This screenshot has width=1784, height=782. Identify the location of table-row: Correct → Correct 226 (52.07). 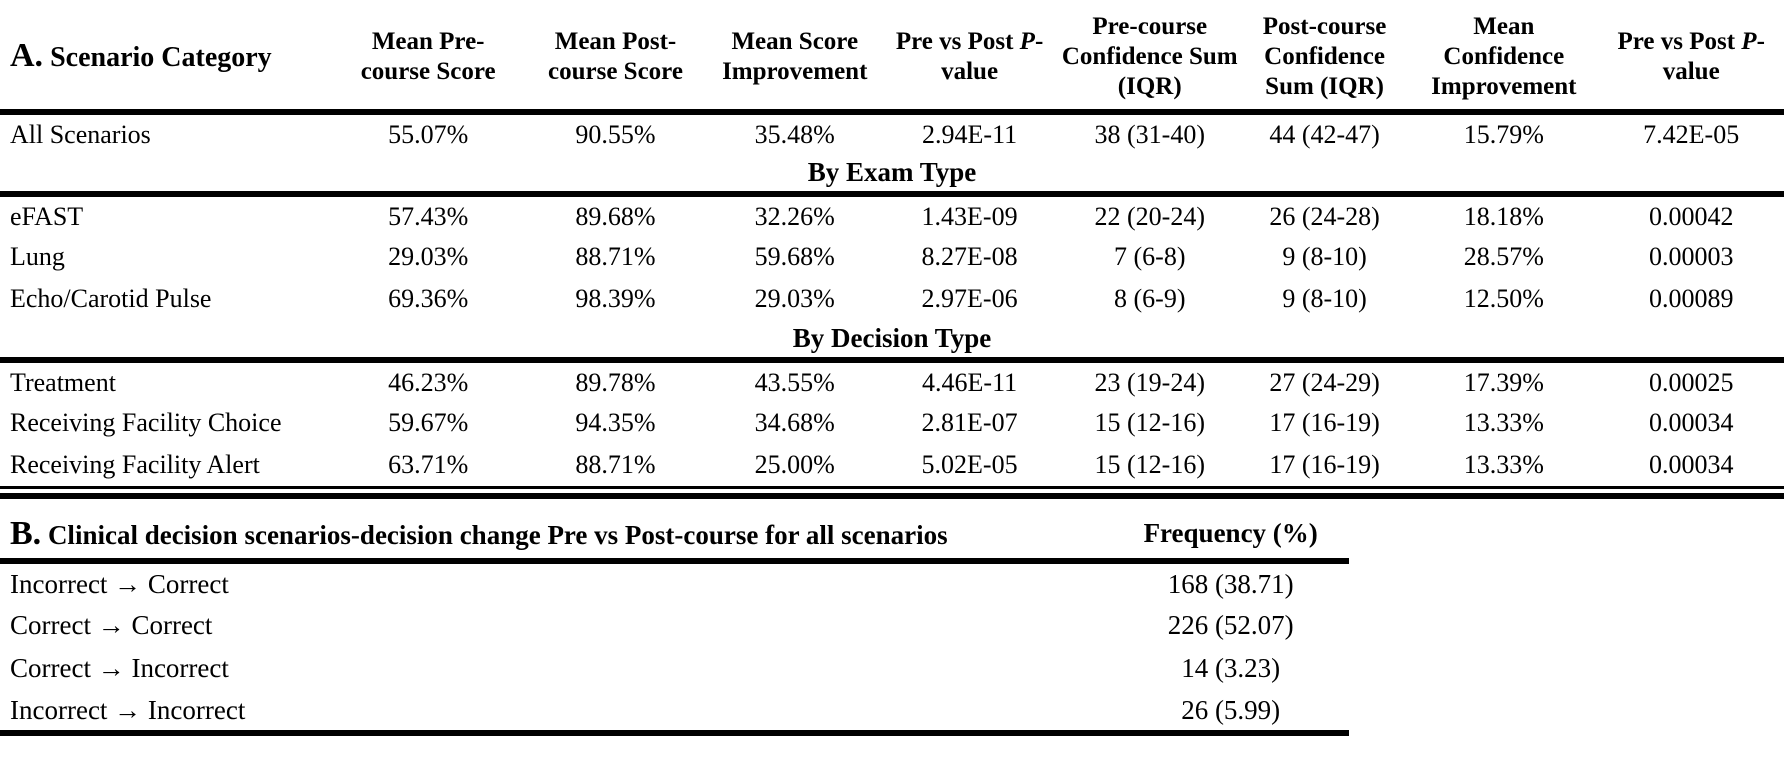
(674, 625).